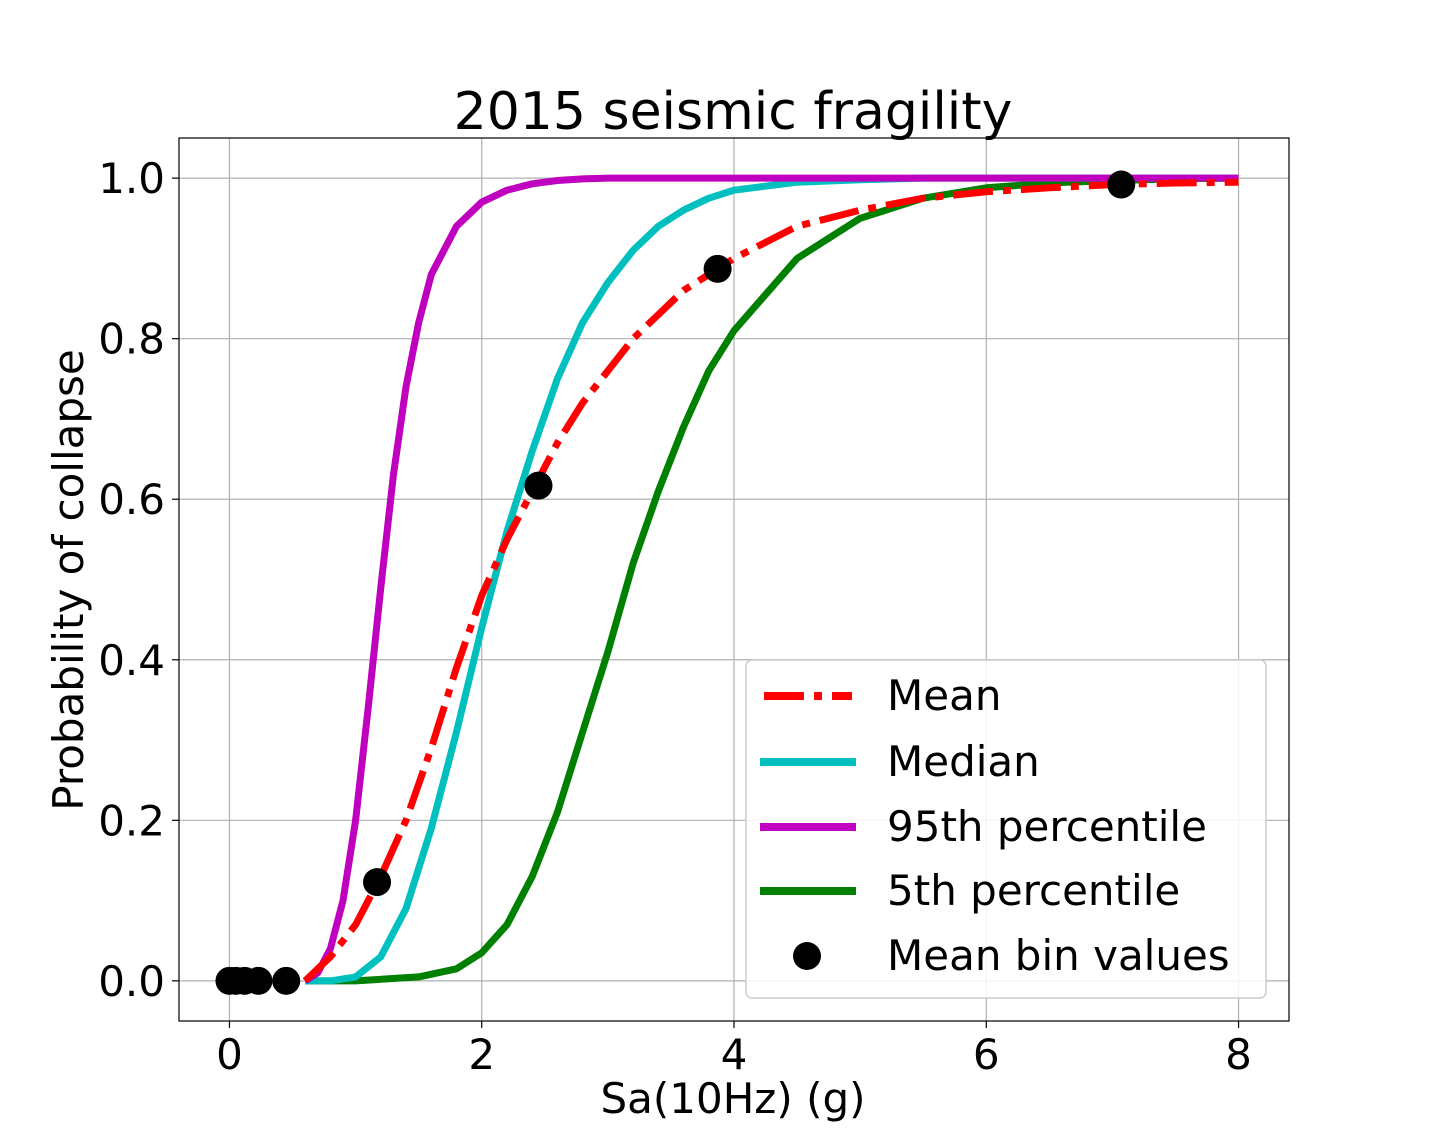 The width and height of the screenshot is (1432, 1147). I want to click on legend-label-median: Median, so click(963, 761).